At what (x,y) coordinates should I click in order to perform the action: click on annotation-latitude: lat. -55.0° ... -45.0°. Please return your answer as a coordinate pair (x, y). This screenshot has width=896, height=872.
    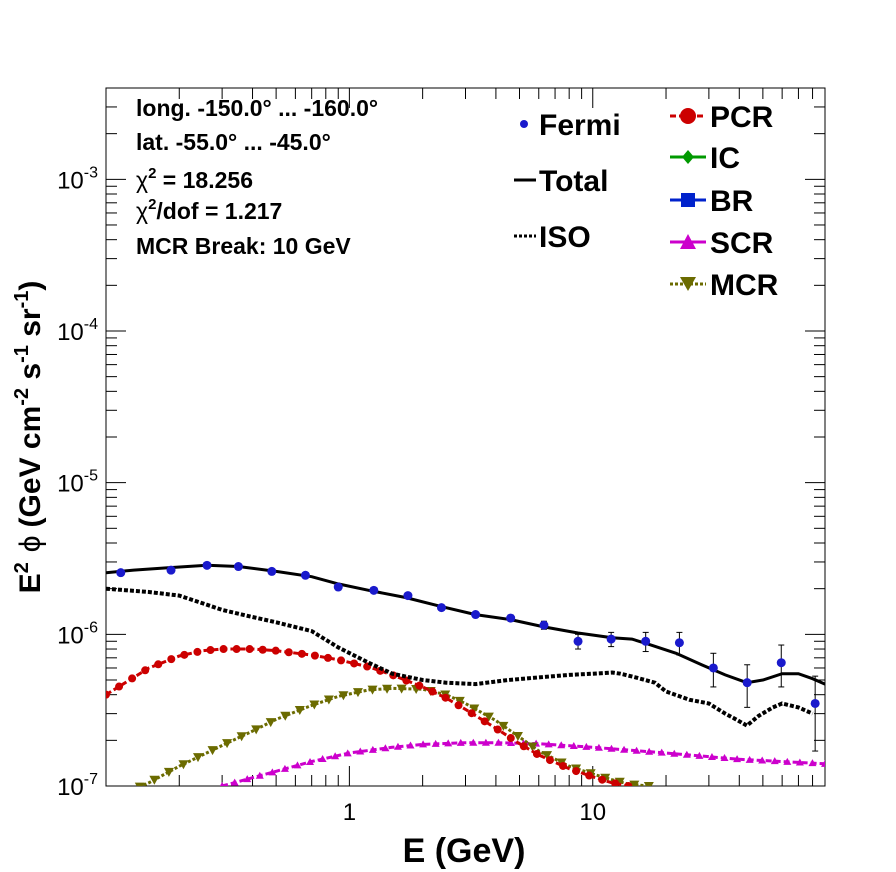
    Looking at the image, I should click on (233, 142).